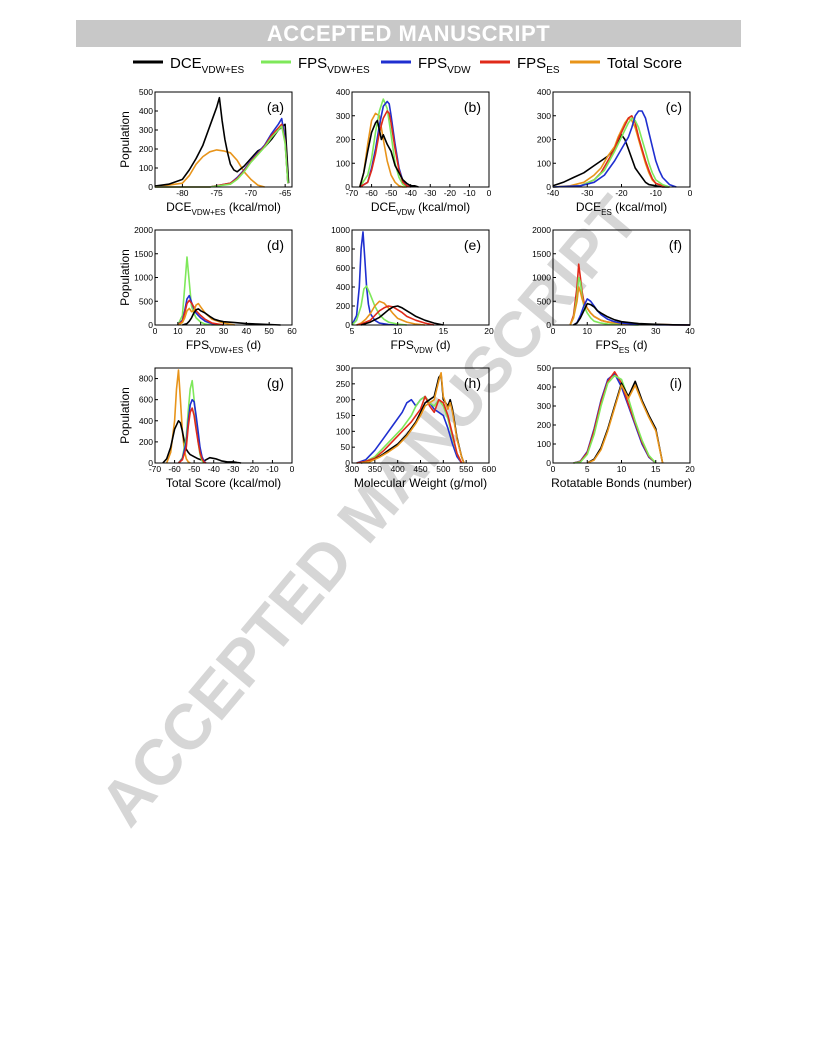  I want to click on x-tick-label: 450, so click(420, 469).